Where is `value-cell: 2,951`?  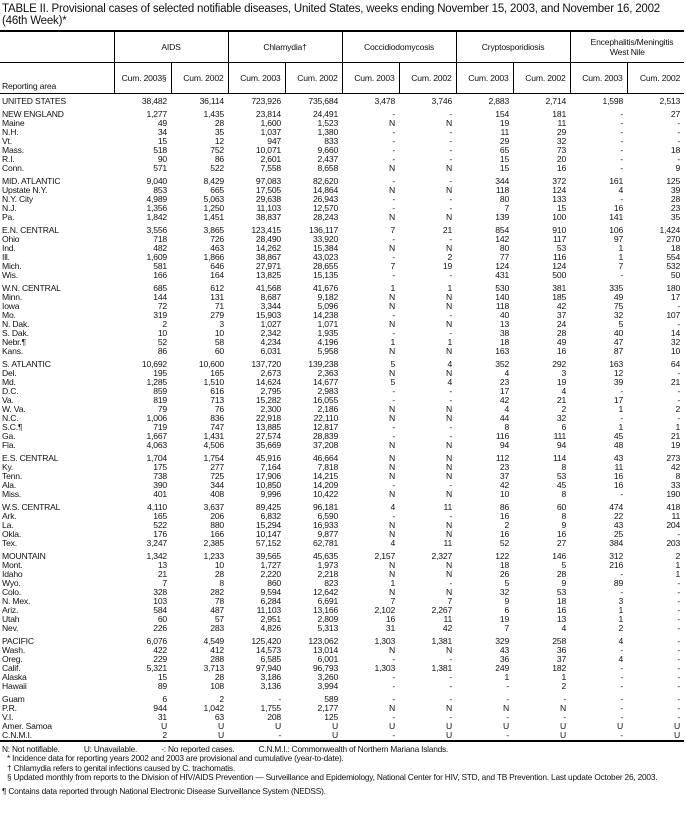
value-cell: 2,951 is located at coordinates (271, 619).